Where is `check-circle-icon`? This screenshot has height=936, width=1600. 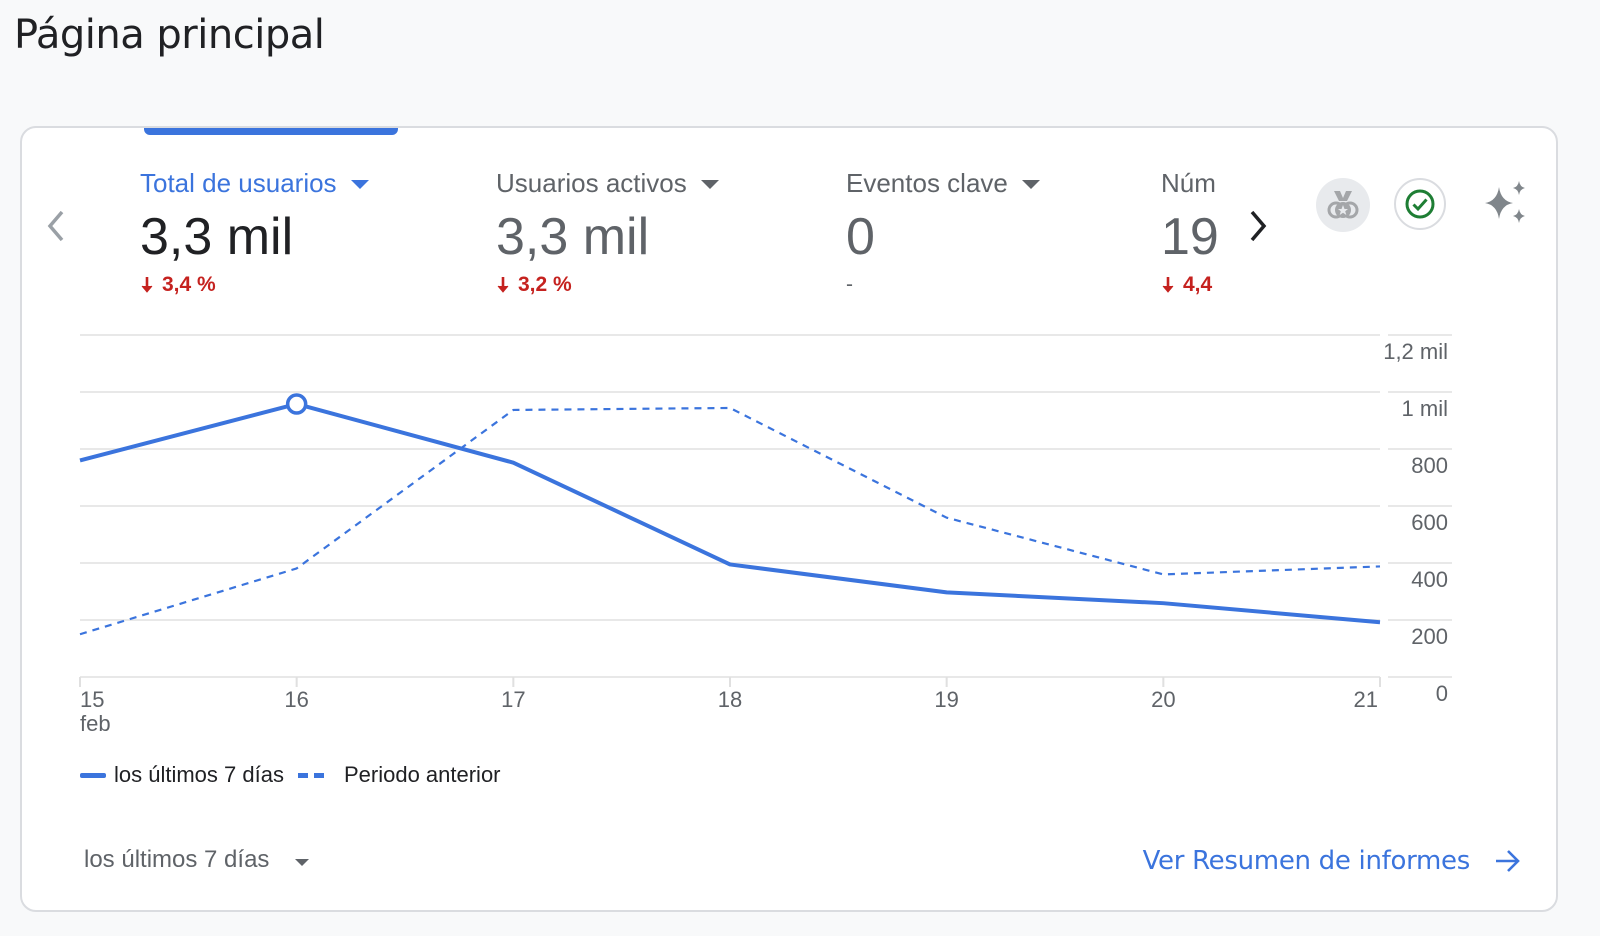 check-circle-icon is located at coordinates (1420, 204).